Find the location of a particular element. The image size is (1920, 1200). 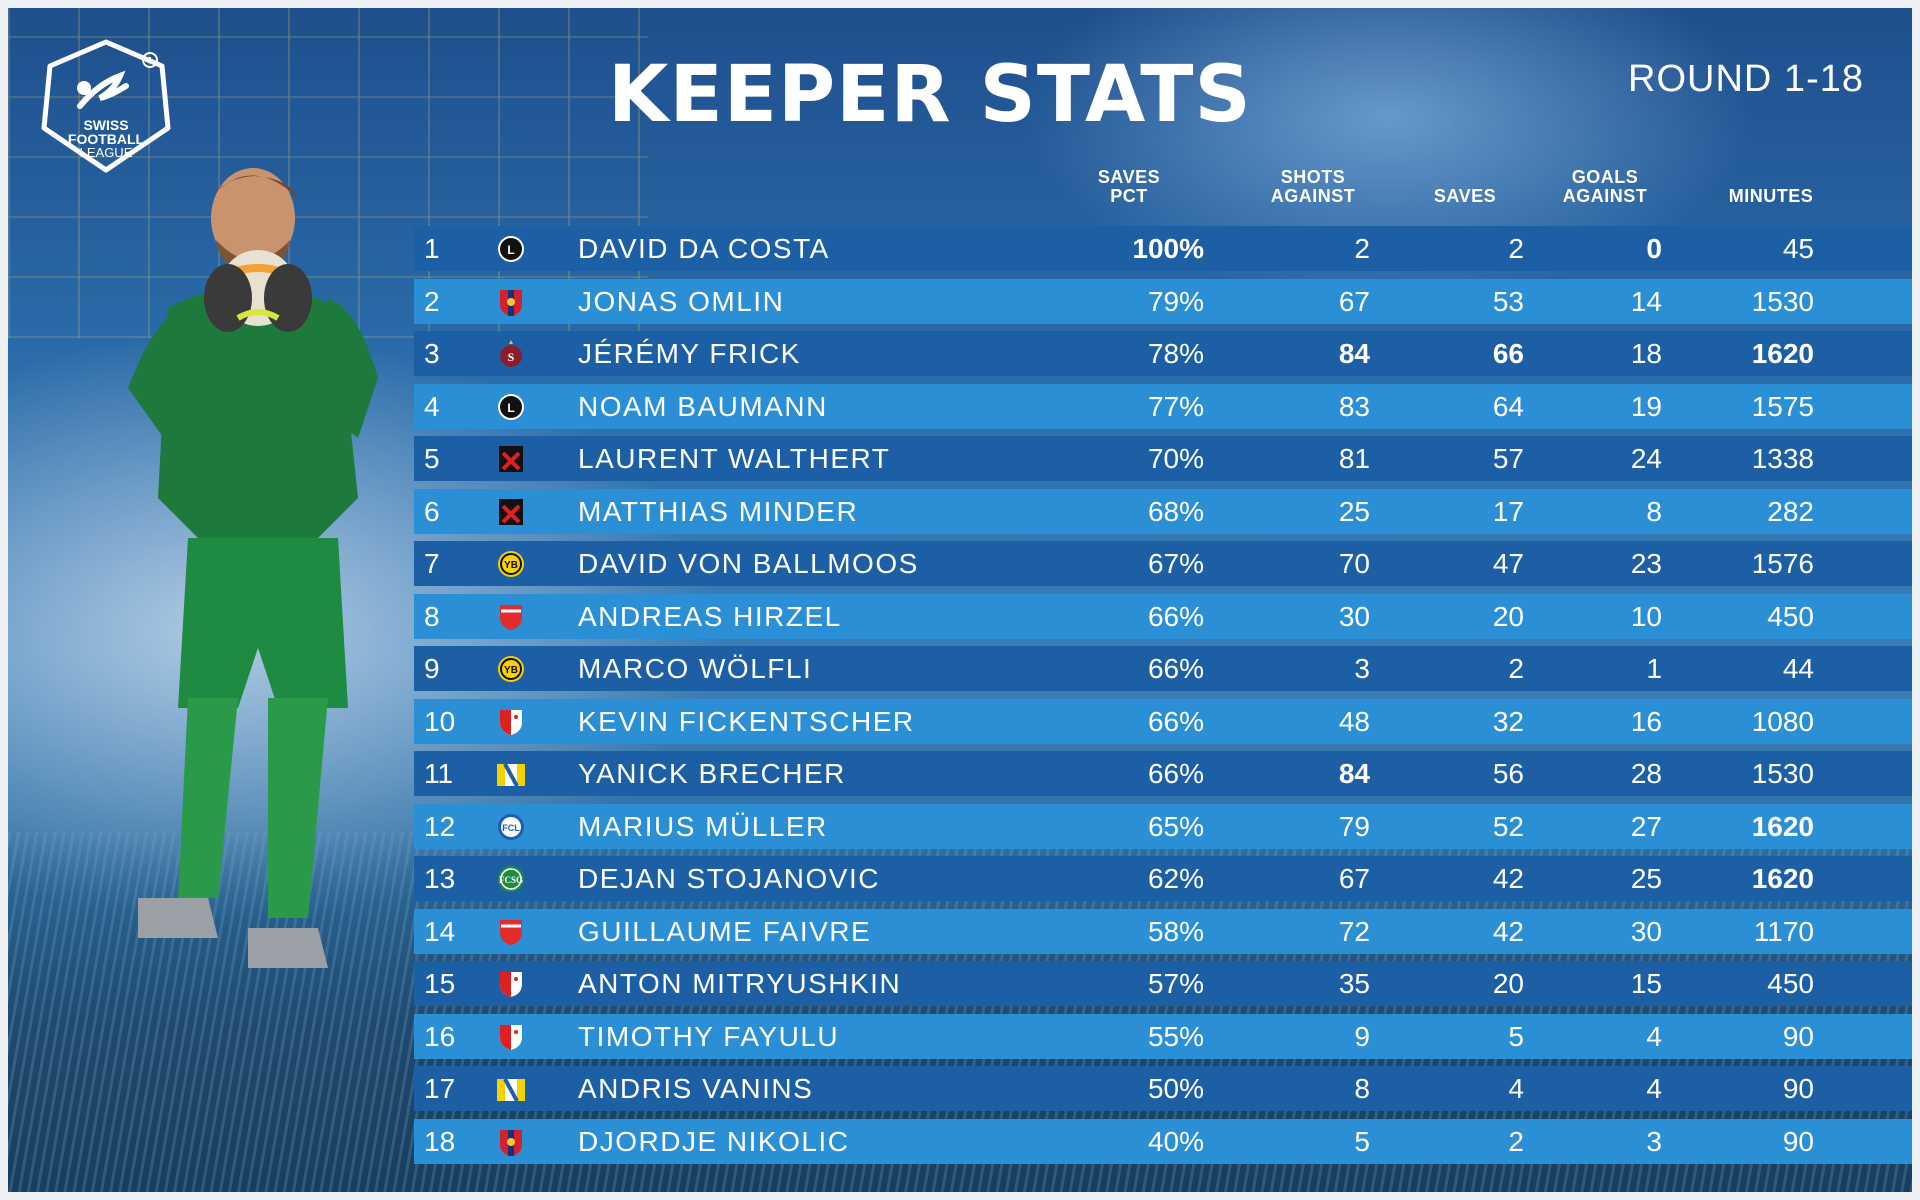

logo-text-line-1: SWISS is located at coordinates (105, 125).